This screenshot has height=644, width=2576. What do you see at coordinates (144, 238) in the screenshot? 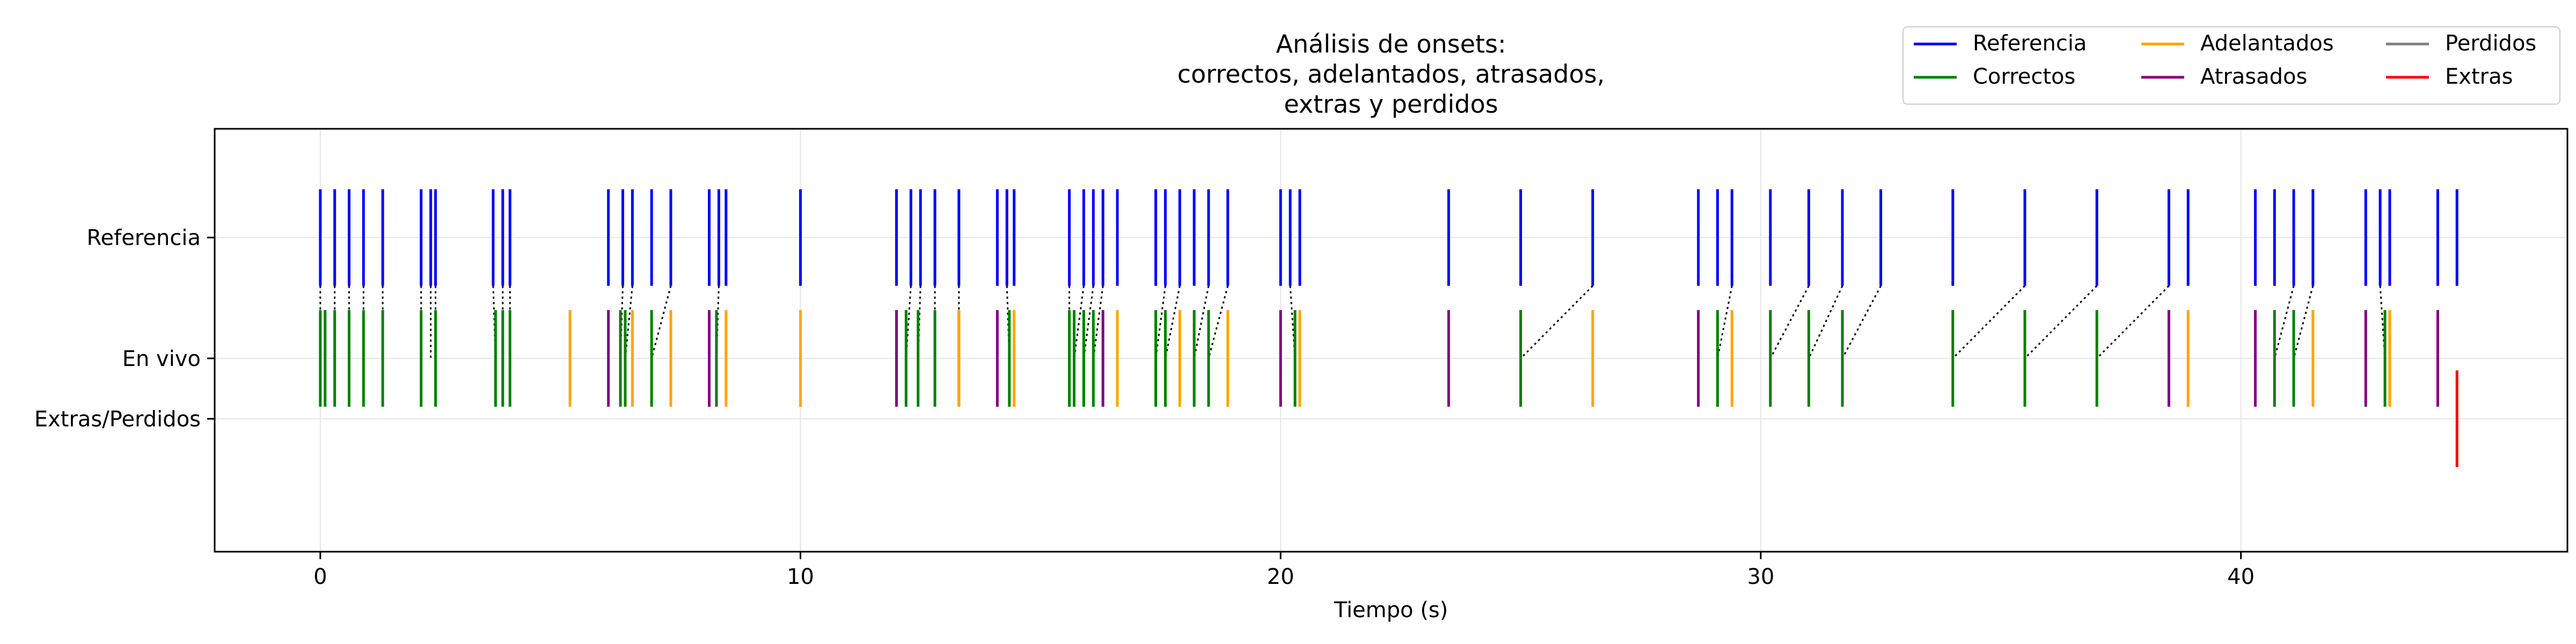
I see `y-tick-label-ref: Referencia` at bounding box center [144, 238].